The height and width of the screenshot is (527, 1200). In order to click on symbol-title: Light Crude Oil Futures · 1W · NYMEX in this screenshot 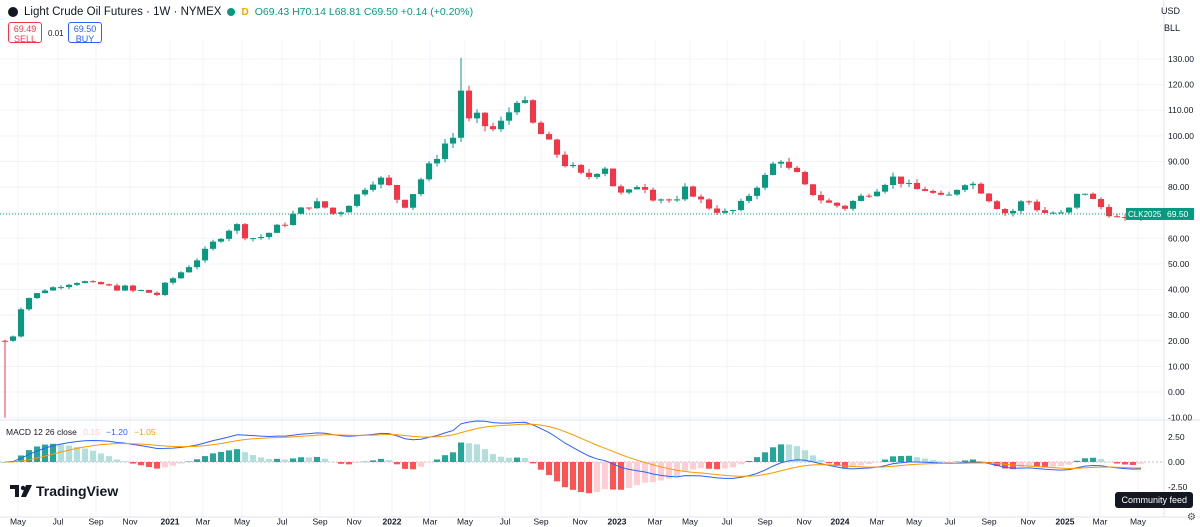, I will do `click(123, 12)`.